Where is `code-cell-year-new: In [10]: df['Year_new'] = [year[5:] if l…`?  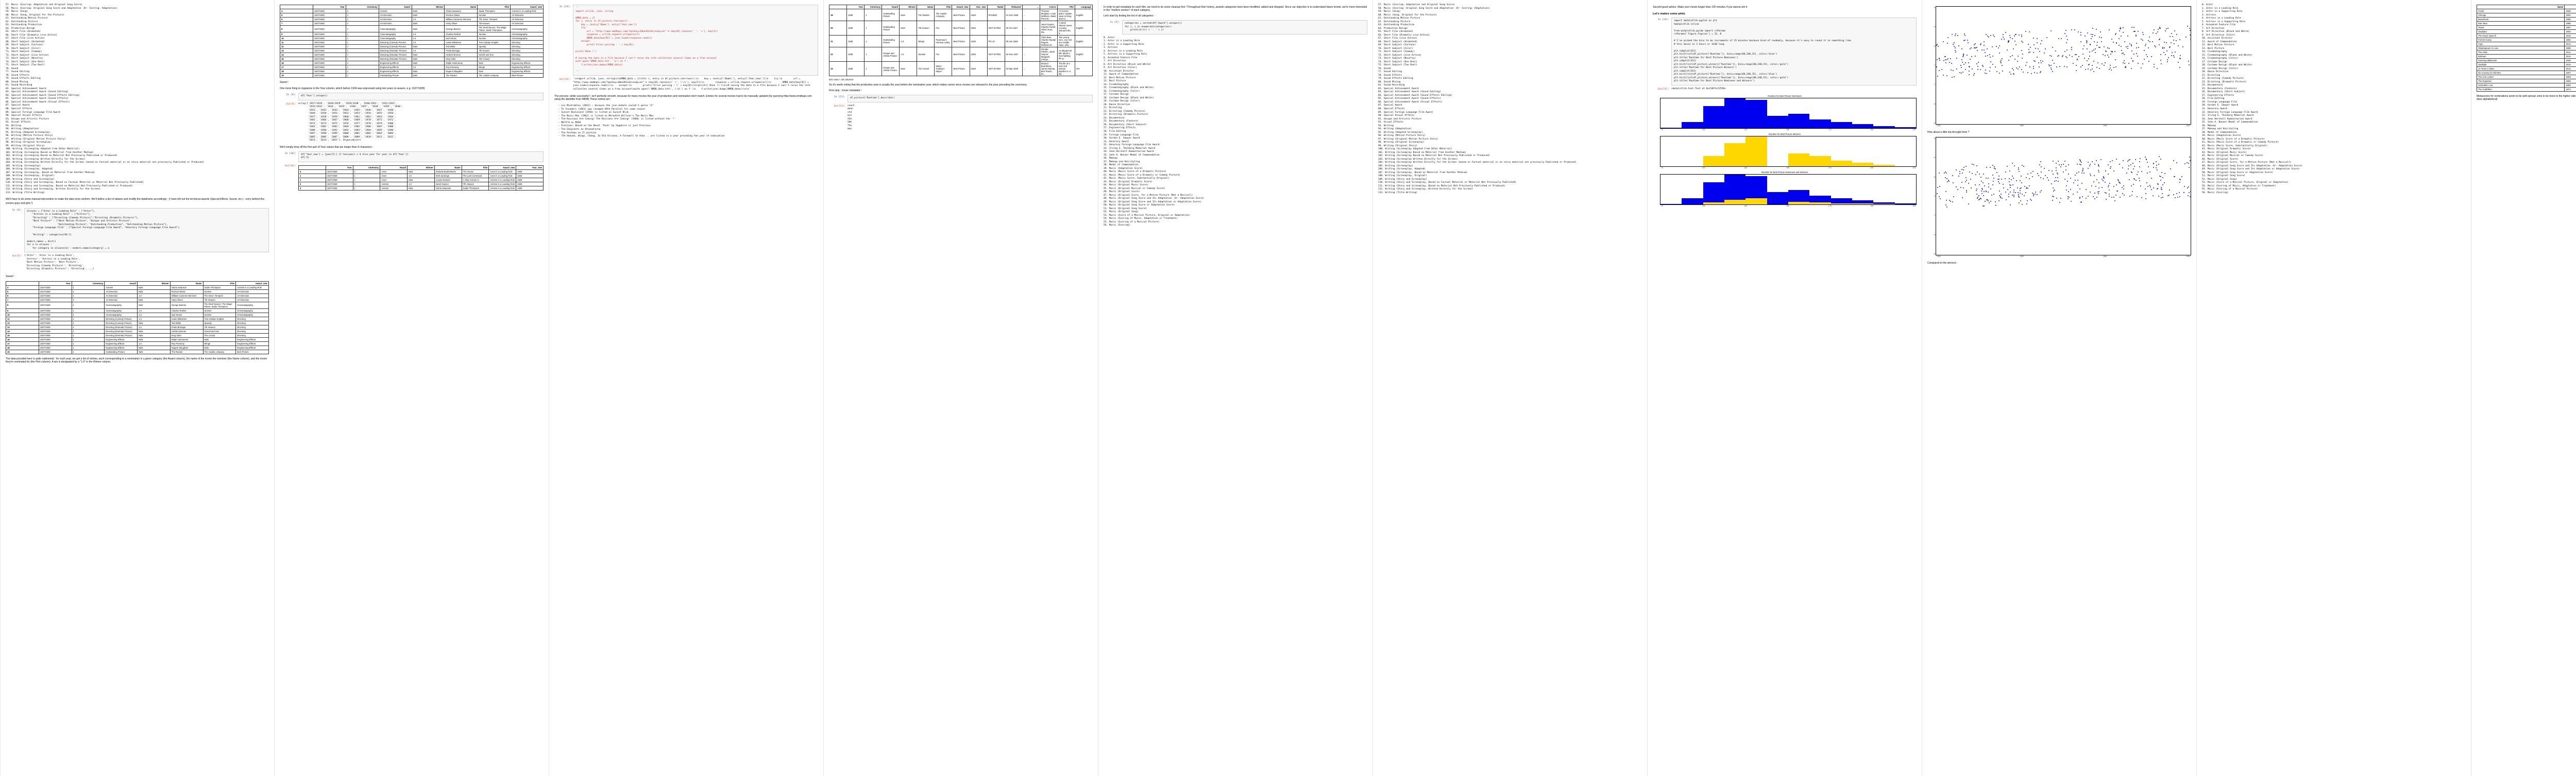
code-cell-year-new: In [10]: df['Year_new'] = [year[5:] if l… is located at coordinates (412, 157).